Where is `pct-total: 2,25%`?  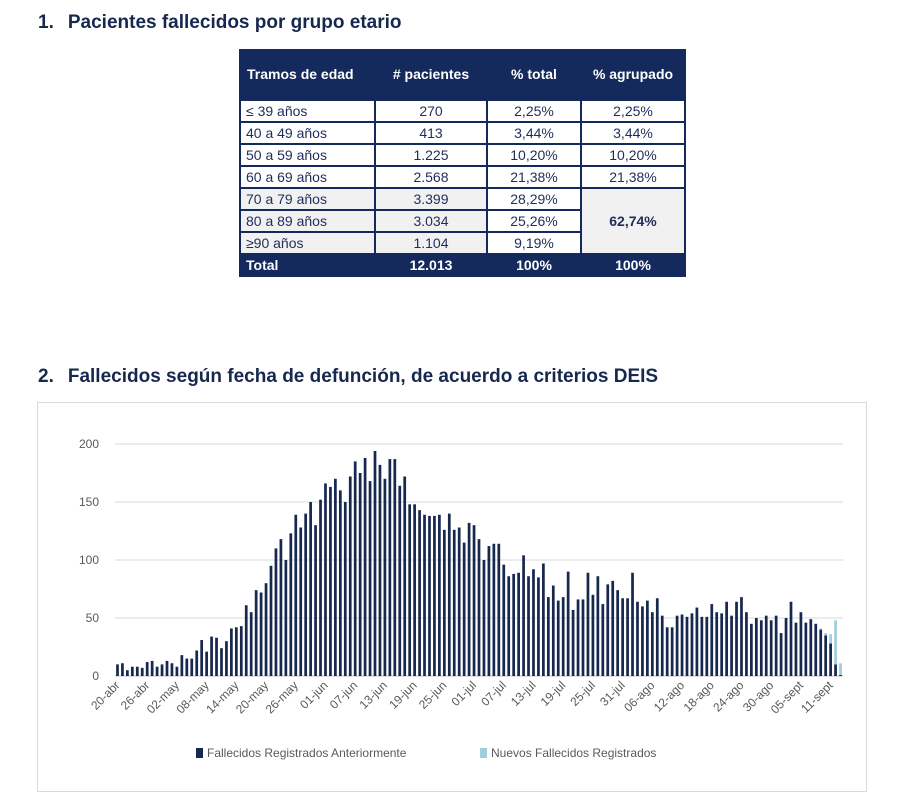 pct-total: 2,25% is located at coordinates (534, 111).